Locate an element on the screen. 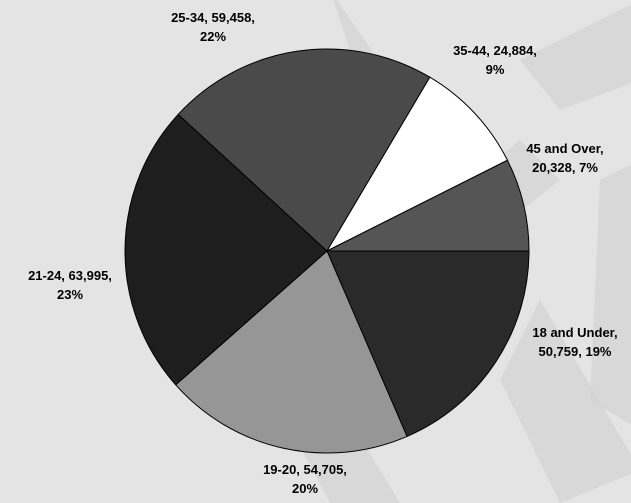  slice-label-line: 20,328, 7% is located at coordinates (565, 167).